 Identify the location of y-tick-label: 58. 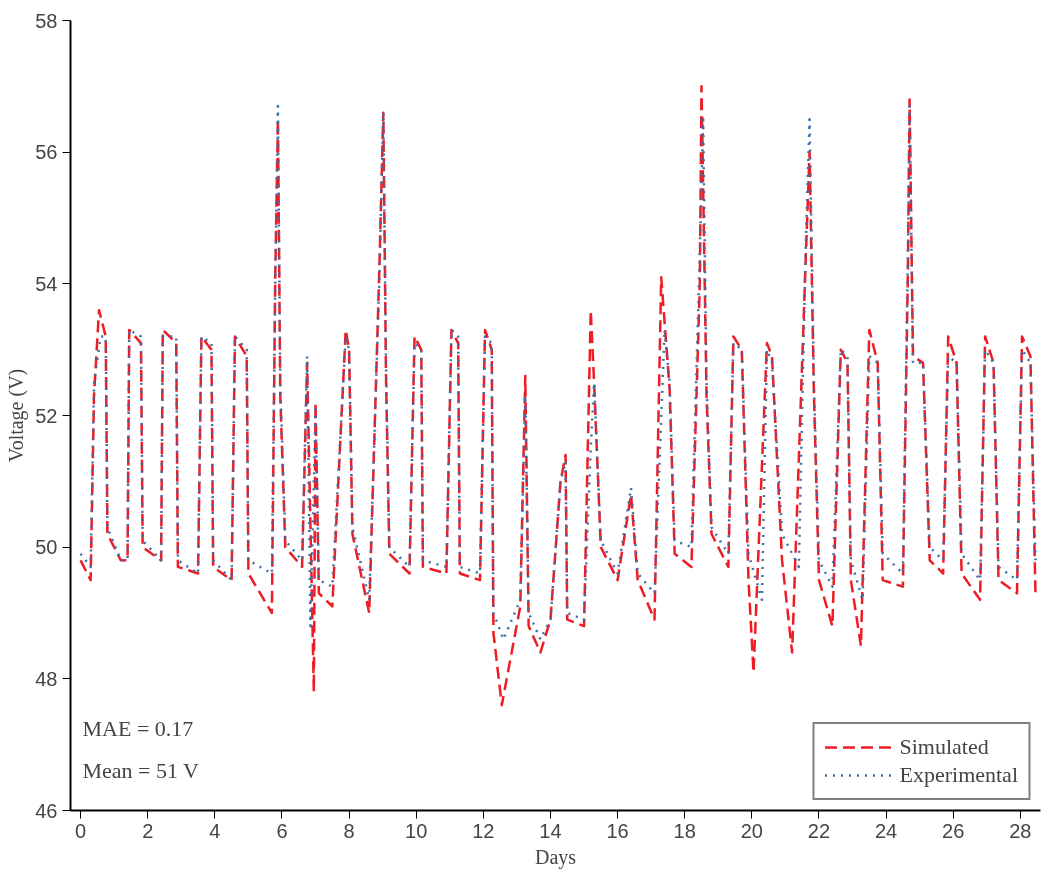
(46, 20).